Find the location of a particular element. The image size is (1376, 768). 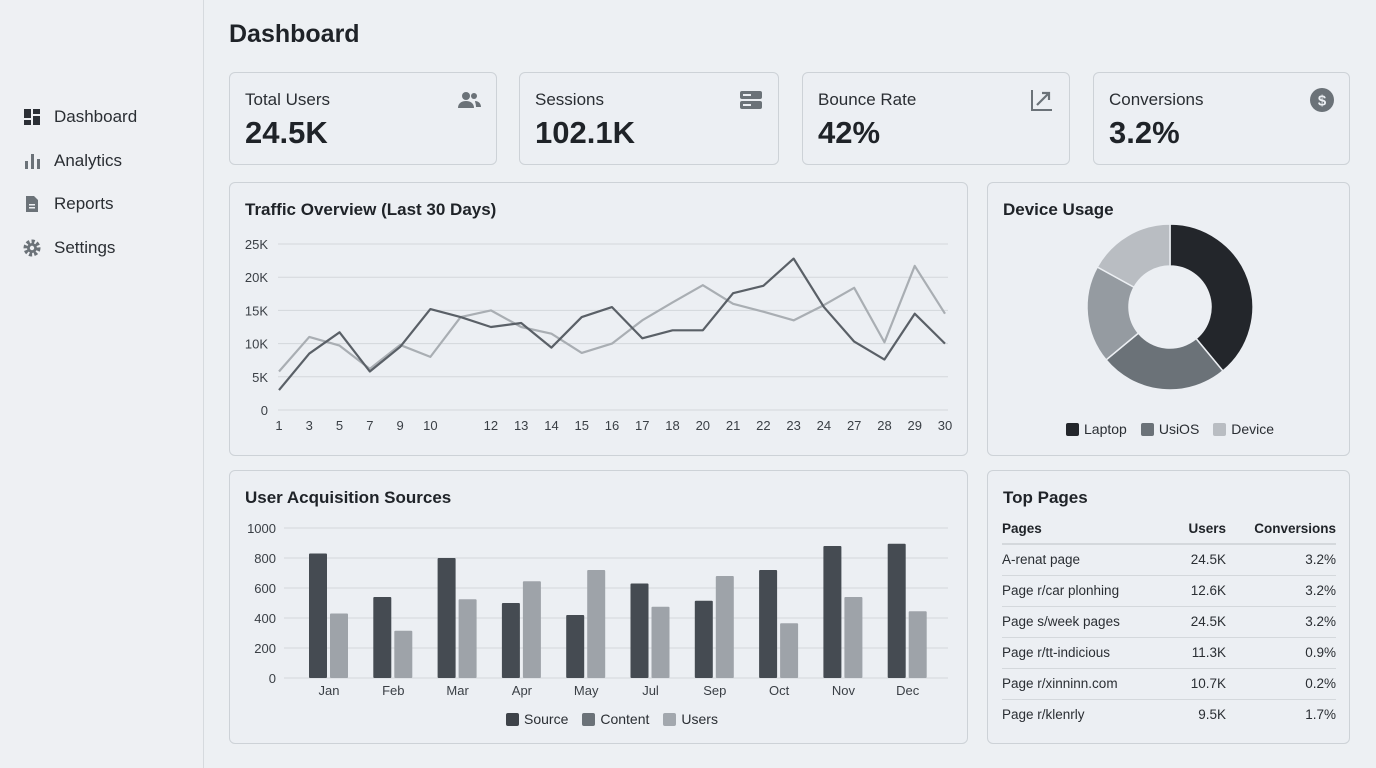

kpi-value: 24.5K is located at coordinates (286, 132).